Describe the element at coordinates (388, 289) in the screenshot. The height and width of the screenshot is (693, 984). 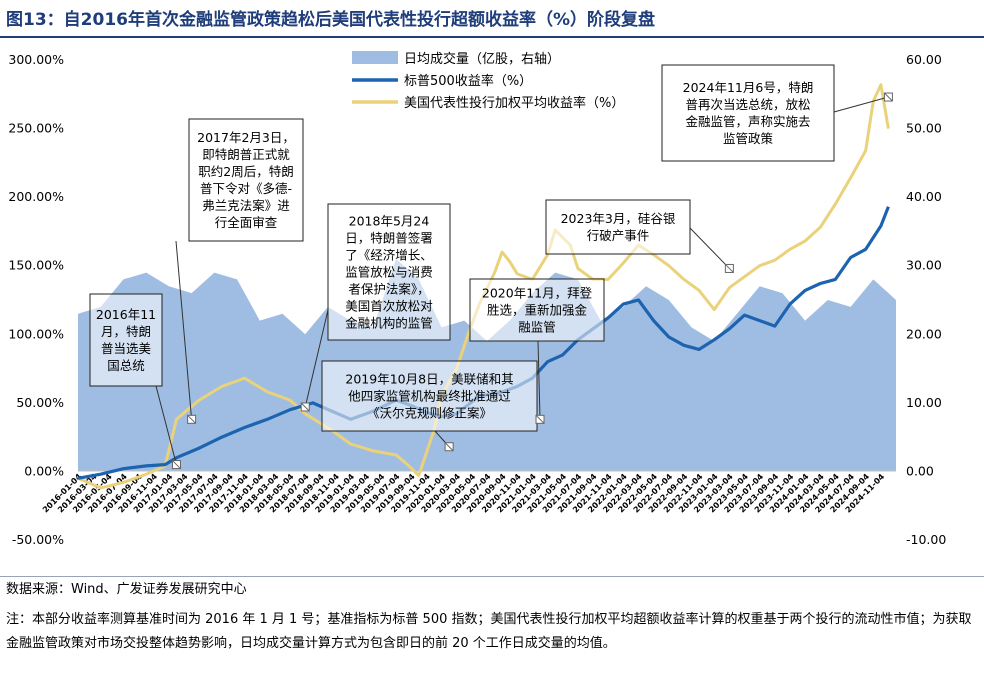
I see `annotation-text: 者保护法案》，` at that location.